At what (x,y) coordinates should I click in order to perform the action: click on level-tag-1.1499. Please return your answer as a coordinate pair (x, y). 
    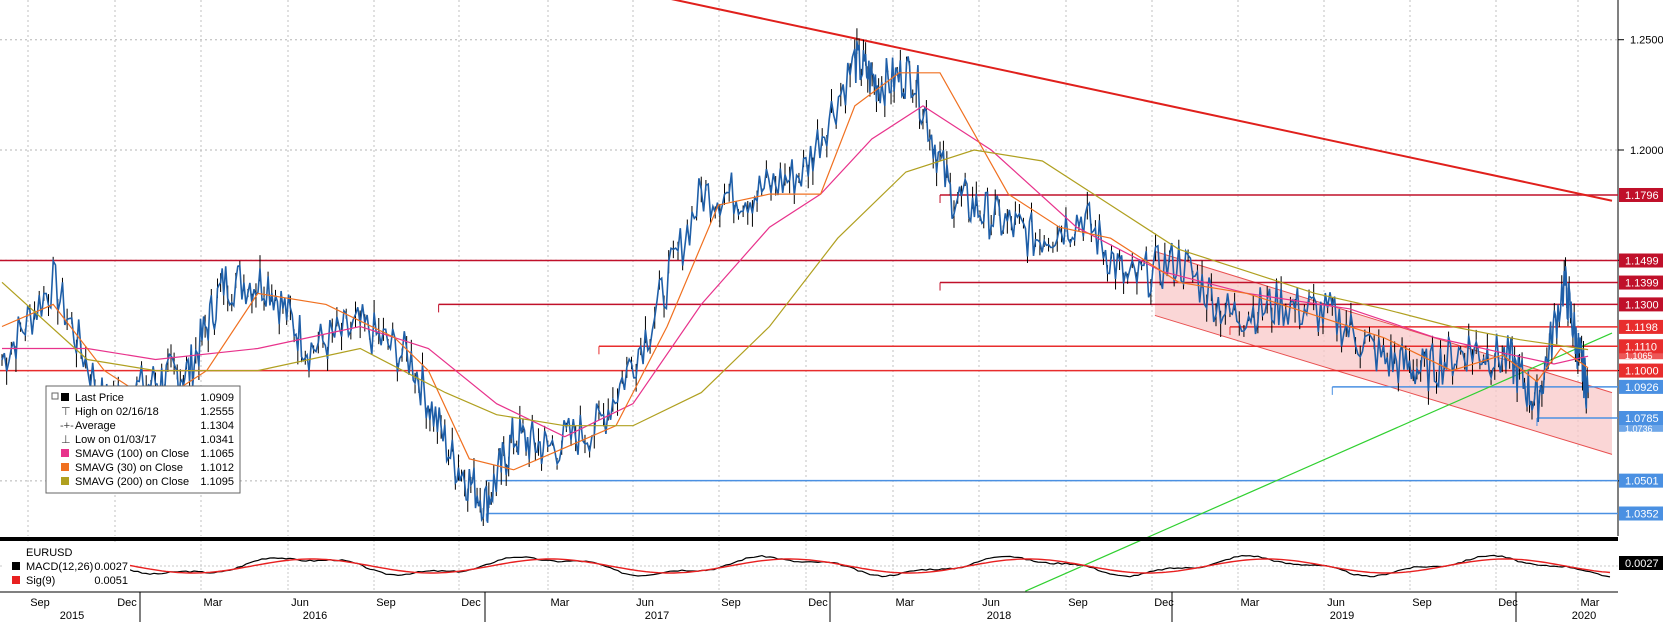
    Looking at the image, I should click on (1641, 260).